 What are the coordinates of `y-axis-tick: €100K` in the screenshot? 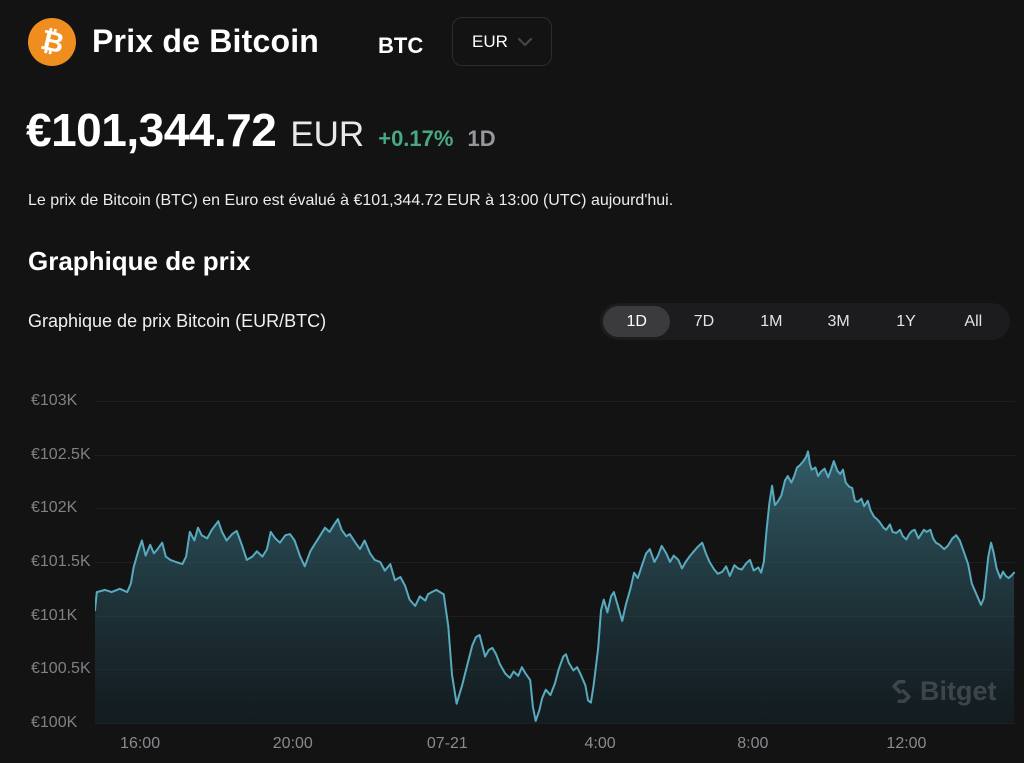 It's located at (54, 722).